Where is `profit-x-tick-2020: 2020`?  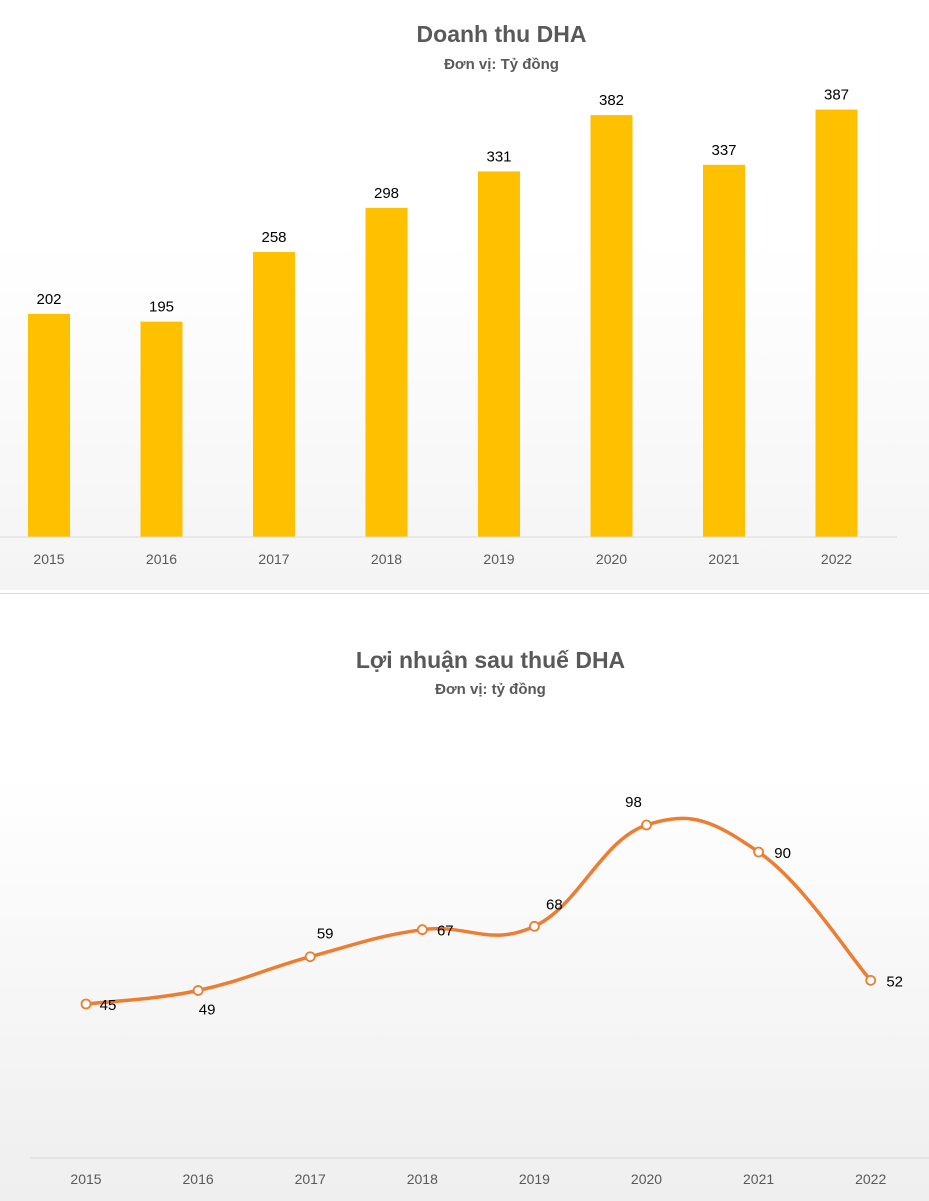
profit-x-tick-2020: 2020 is located at coordinates (646, 1179).